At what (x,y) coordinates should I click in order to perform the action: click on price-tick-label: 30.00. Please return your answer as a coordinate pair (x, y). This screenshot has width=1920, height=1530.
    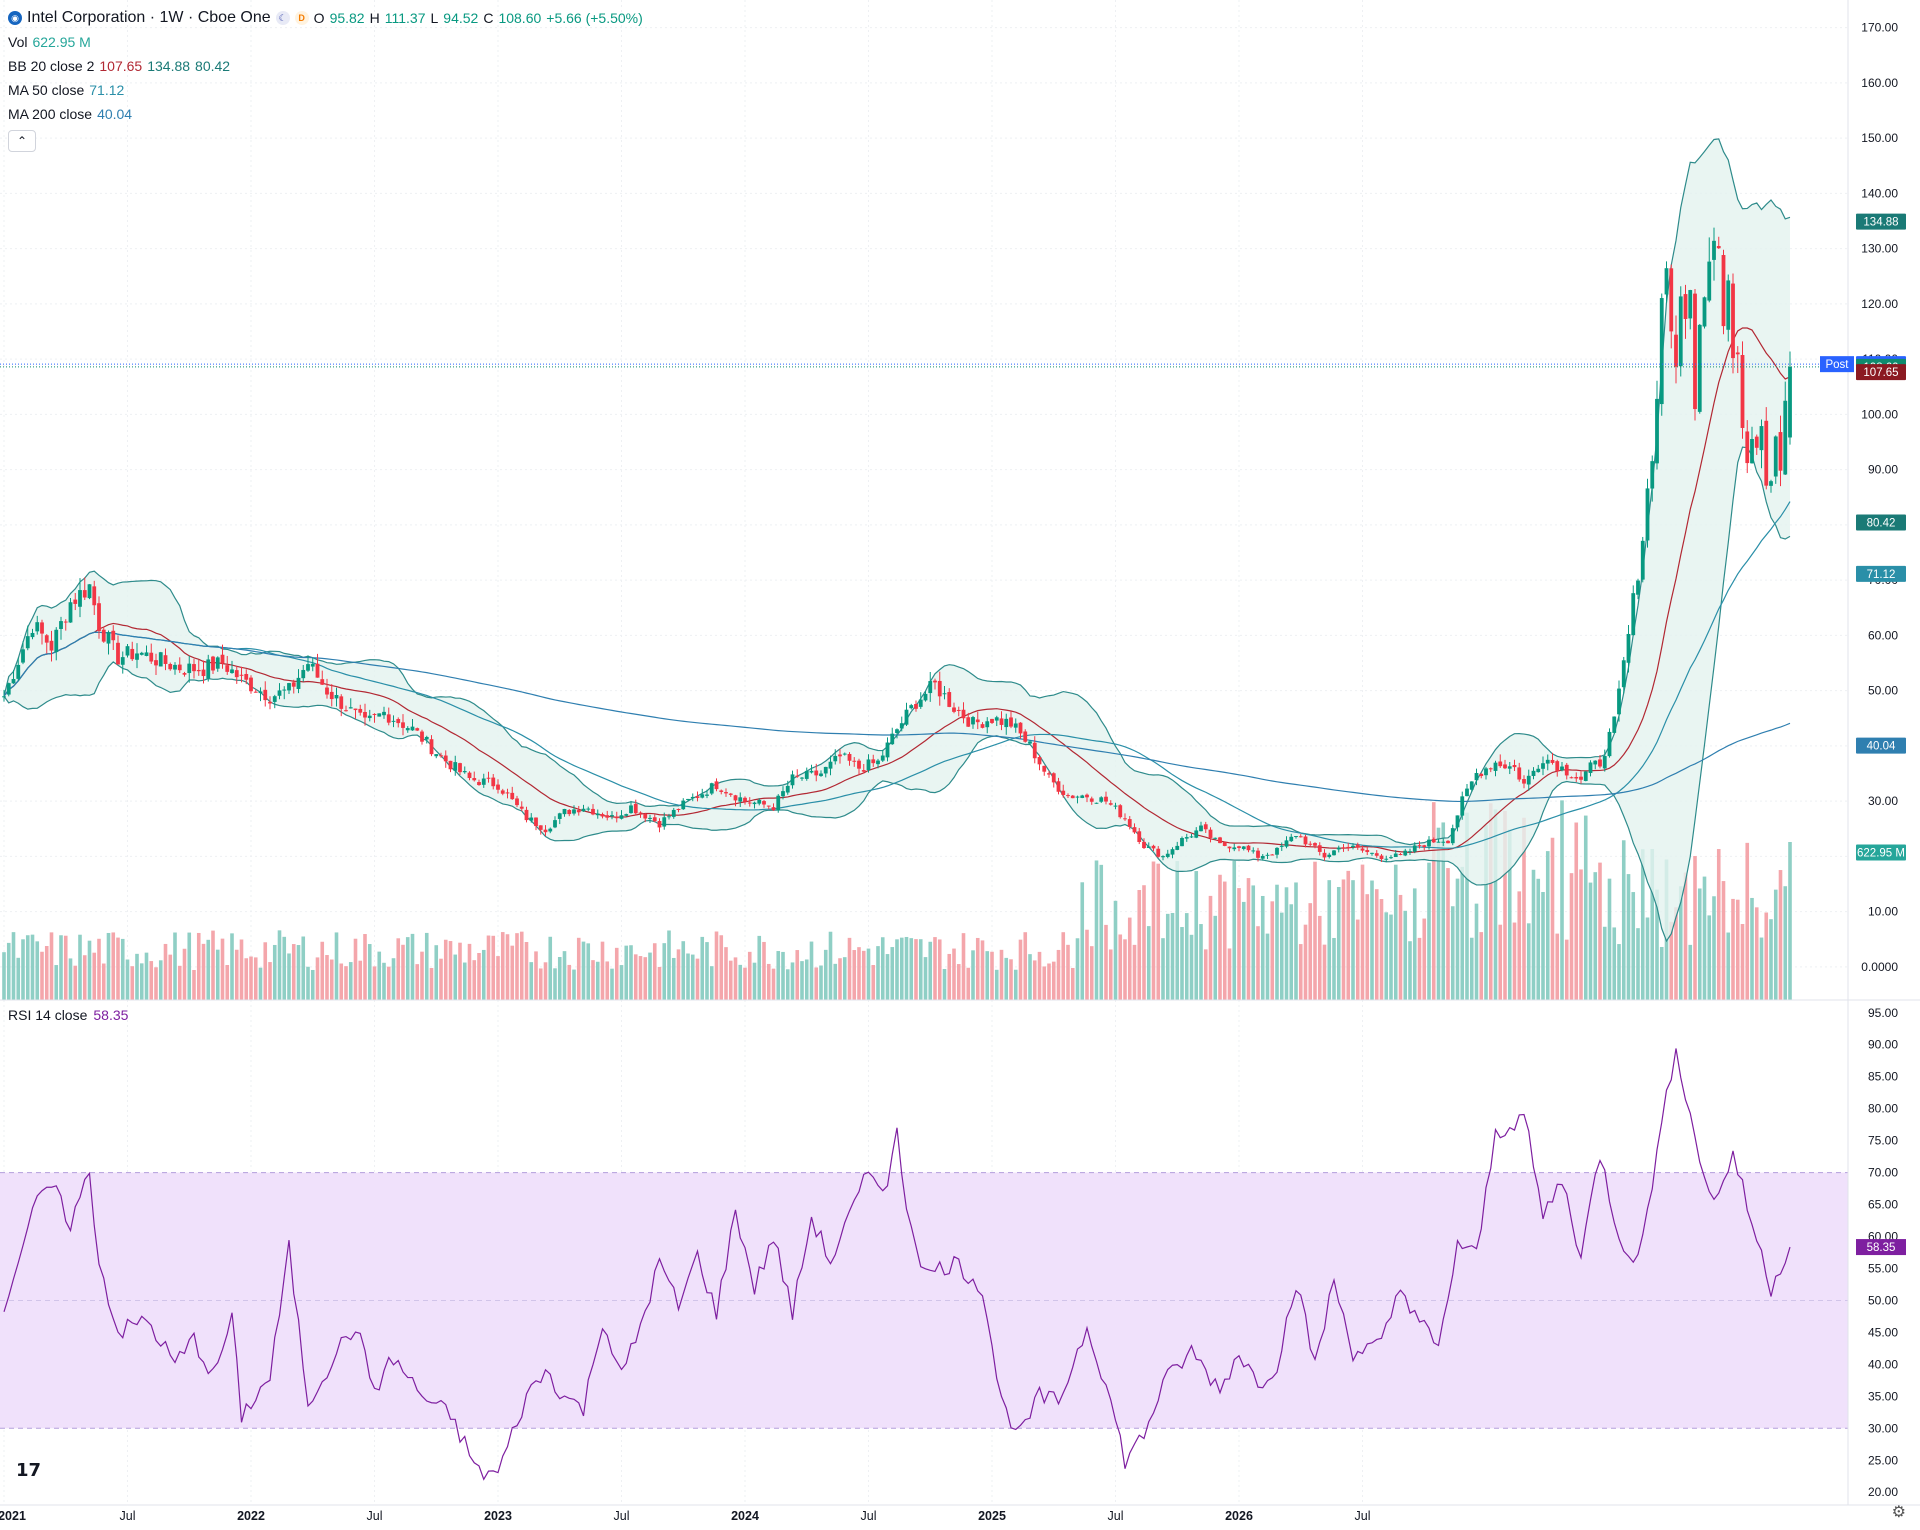
    Looking at the image, I should click on (1883, 801).